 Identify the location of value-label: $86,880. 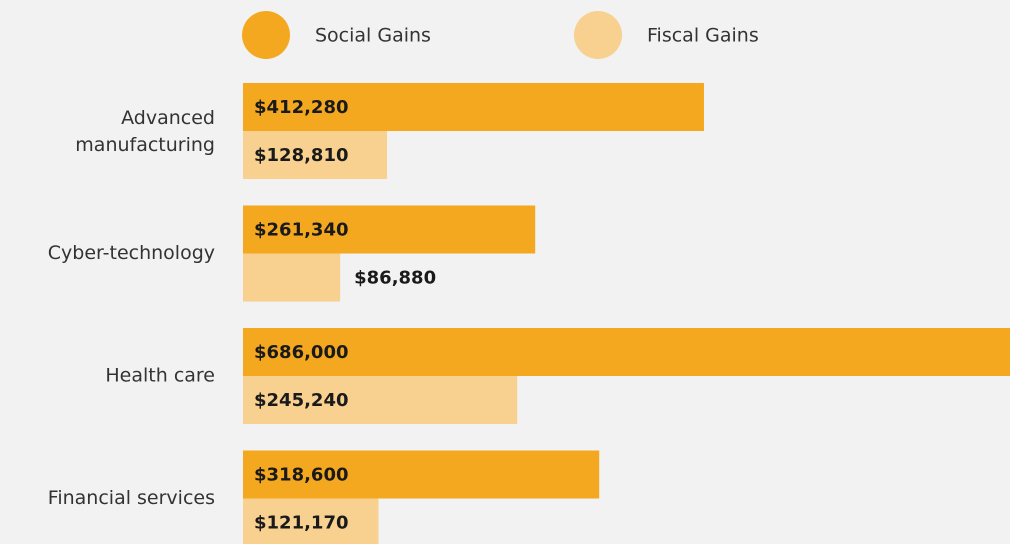
(395, 278).